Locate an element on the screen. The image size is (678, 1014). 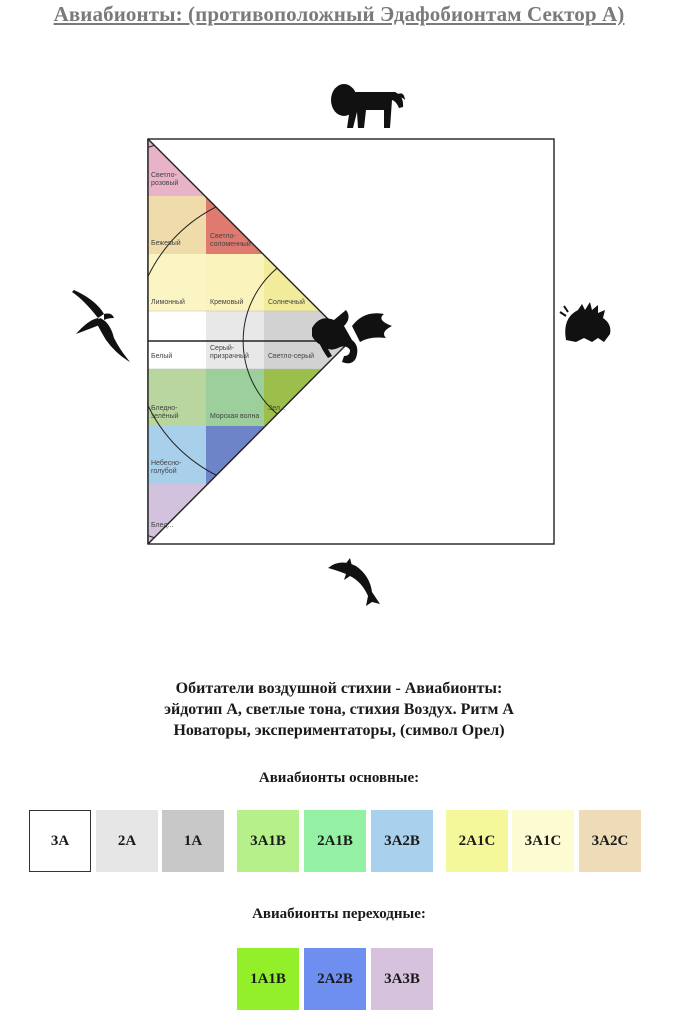
dragon-icon is located at coordinates (352, 337).